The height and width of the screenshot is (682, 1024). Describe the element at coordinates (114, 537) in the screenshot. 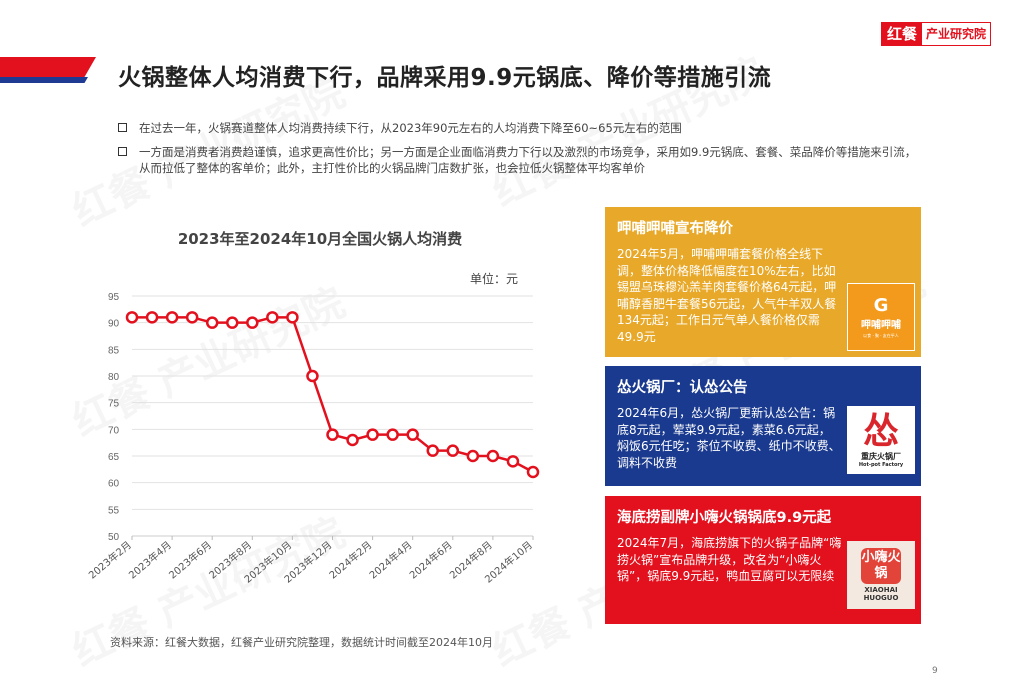

I see `y-tick-label: 50` at that location.